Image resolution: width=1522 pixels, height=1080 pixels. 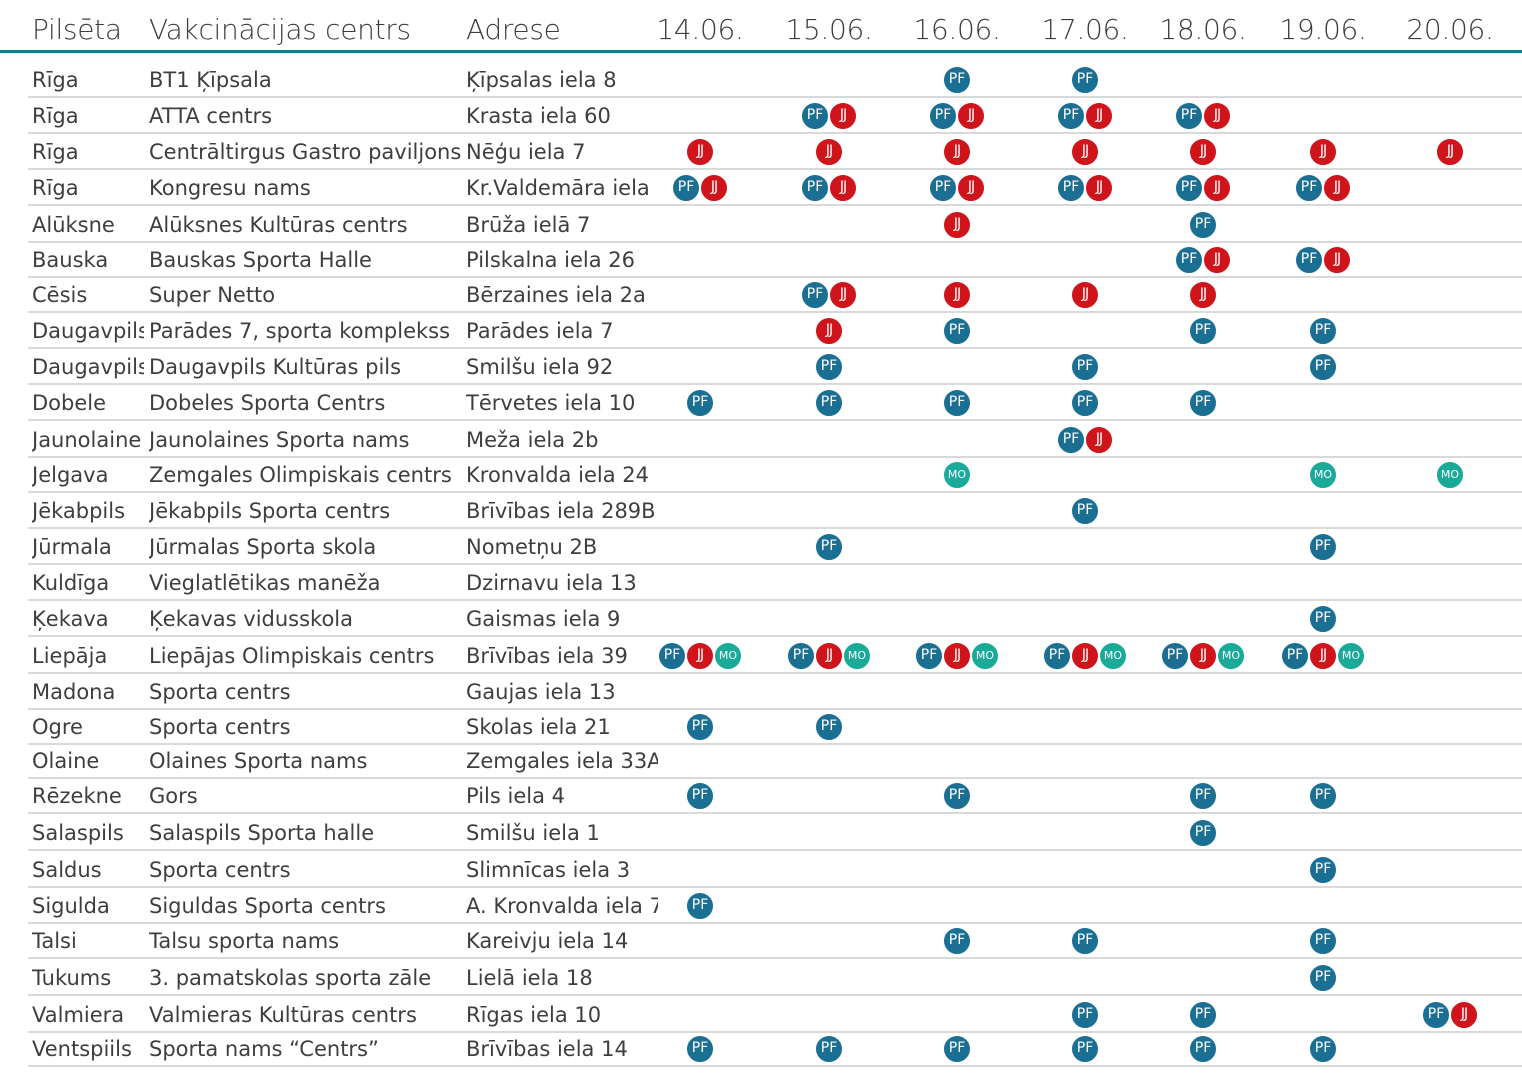 What do you see at coordinates (230, 188) in the screenshot?
I see `center-cell: Kongresu nams` at bounding box center [230, 188].